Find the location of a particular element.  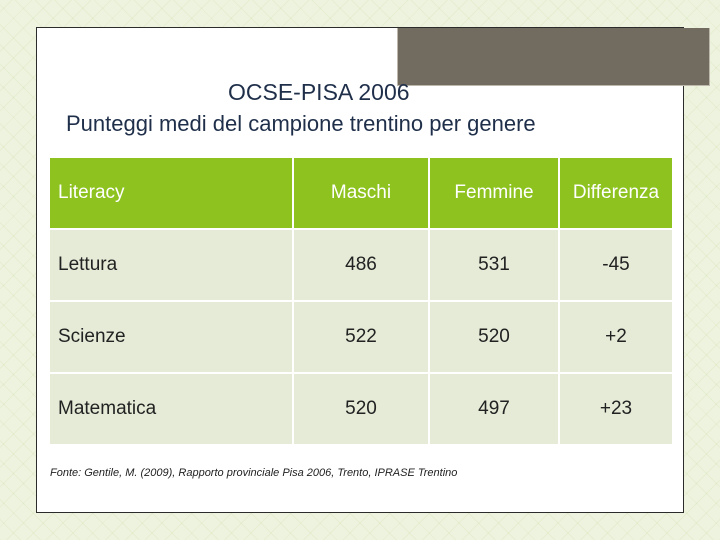

row-label: Lettura is located at coordinates (171, 265).